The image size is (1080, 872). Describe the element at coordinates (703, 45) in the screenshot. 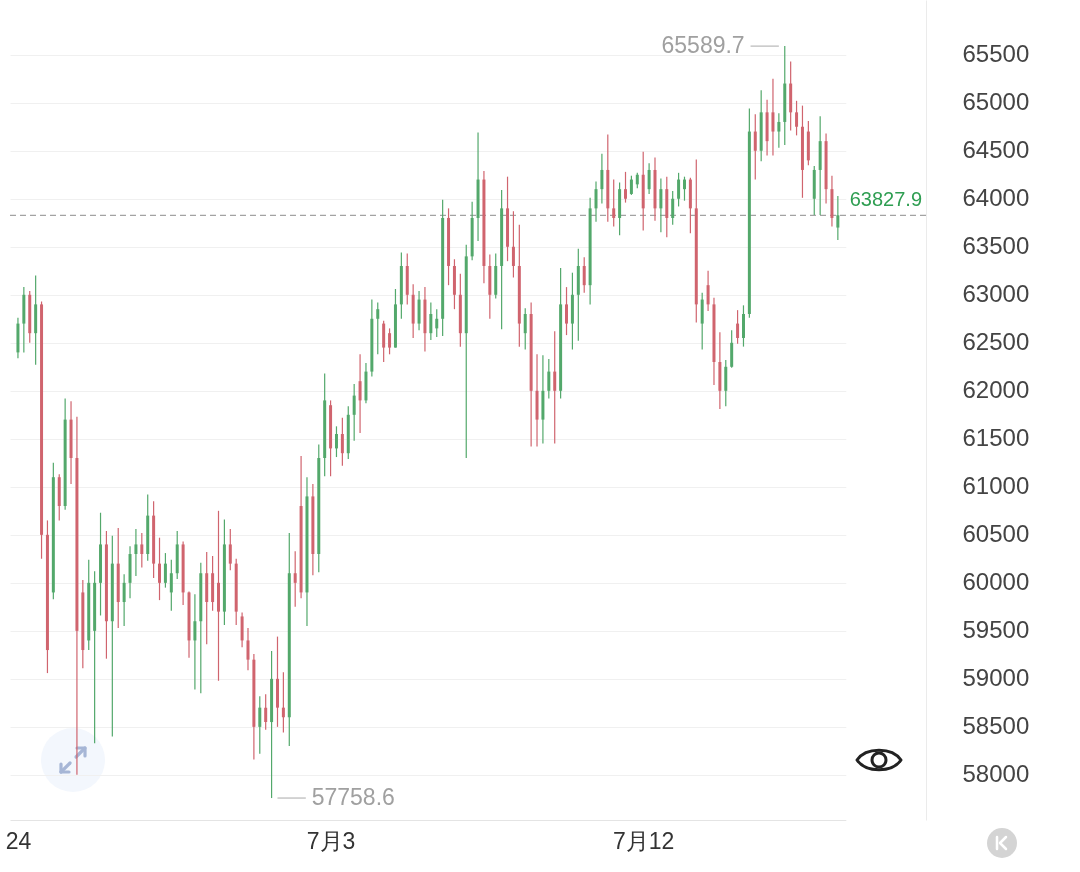

I see `annotation: 65589.7` at that location.